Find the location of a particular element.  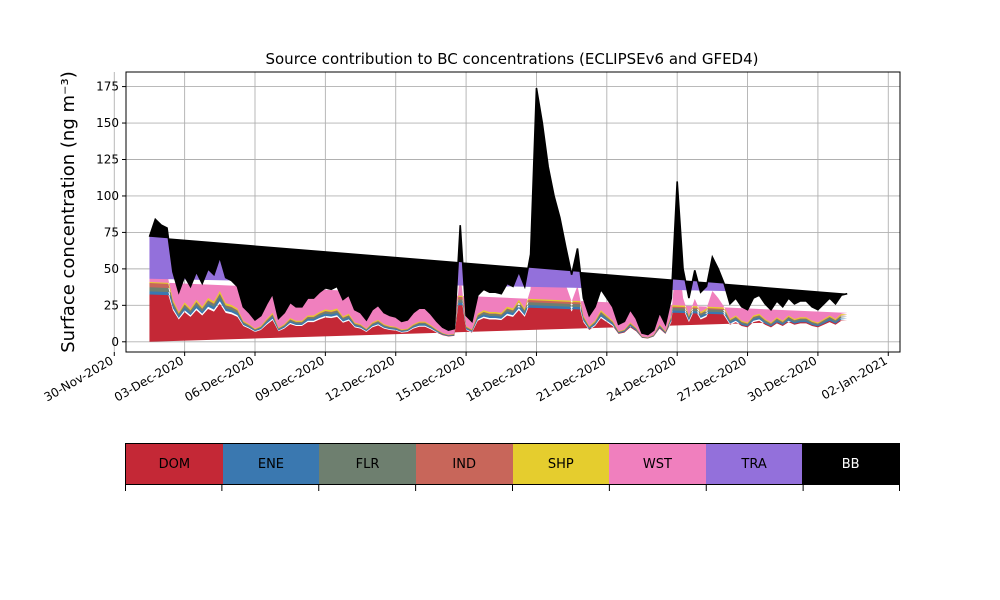

legend-item-wst: WST is located at coordinates (657, 464).